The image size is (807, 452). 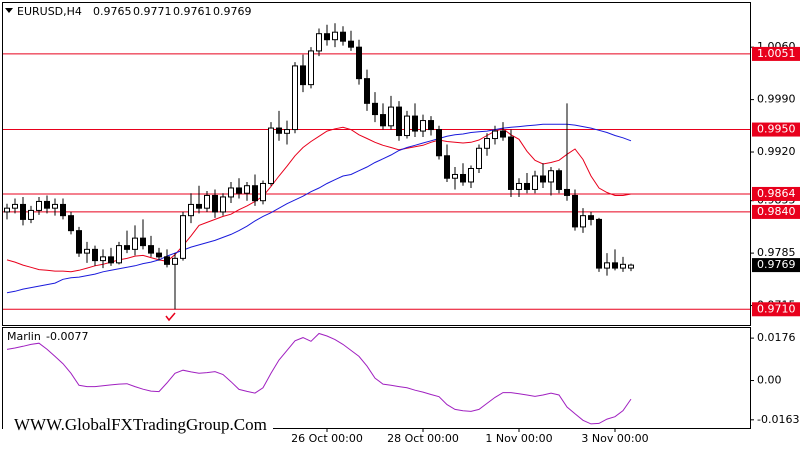 I want to click on indicator-name: Marlin, so click(x=24, y=336).